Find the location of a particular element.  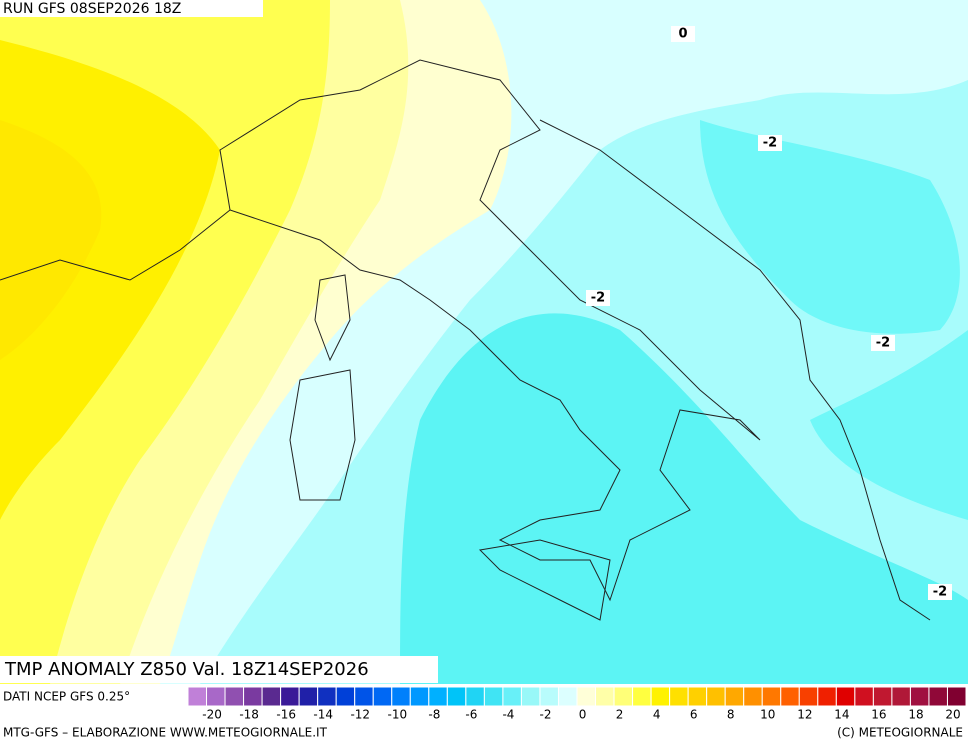

colorbar-label: -2 is located at coordinates (546, 715).